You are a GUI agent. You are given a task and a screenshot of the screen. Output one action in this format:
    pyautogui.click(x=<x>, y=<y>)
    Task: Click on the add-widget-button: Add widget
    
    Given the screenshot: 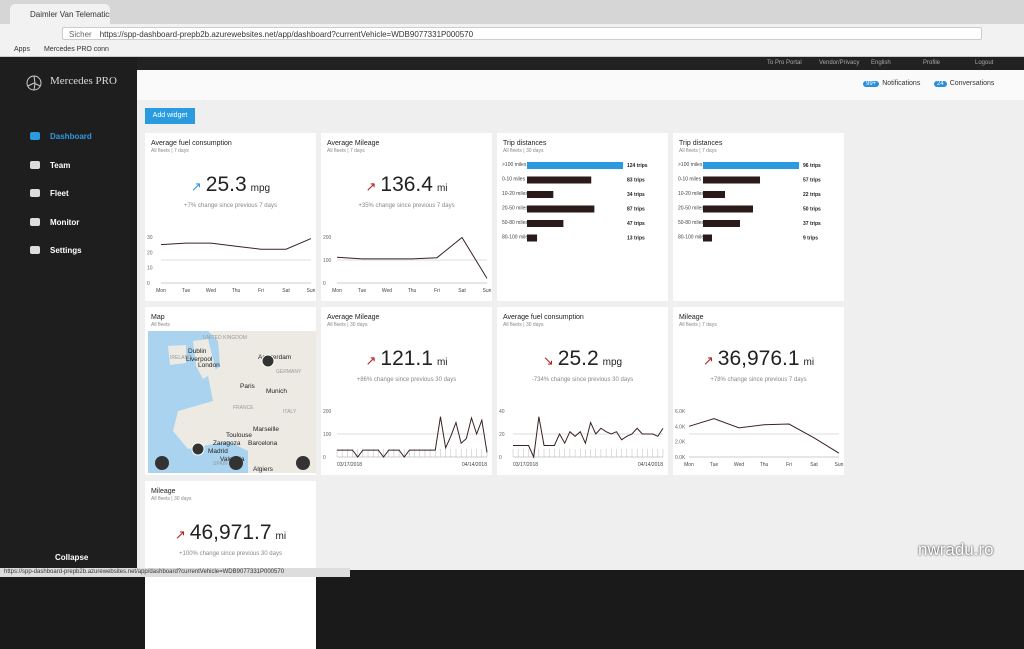 What is the action you would take?
    pyautogui.click(x=170, y=116)
    